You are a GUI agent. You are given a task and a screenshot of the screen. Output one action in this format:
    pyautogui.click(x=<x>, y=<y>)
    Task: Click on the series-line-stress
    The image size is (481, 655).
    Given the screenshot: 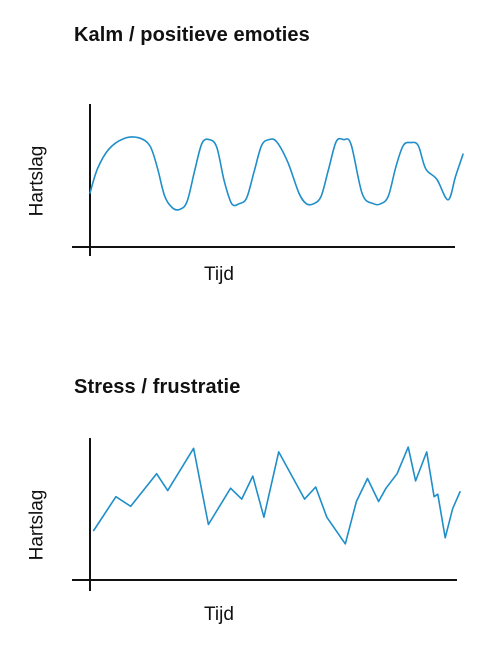 What is the action you would take?
    pyautogui.click(x=276, y=495)
    